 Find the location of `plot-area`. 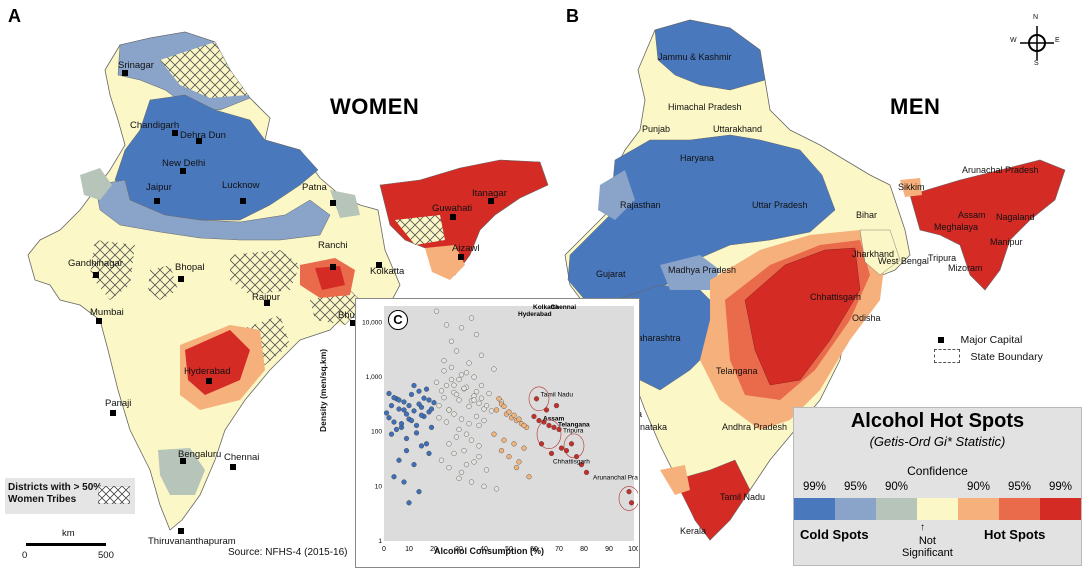

plot-area is located at coordinates (509, 423).